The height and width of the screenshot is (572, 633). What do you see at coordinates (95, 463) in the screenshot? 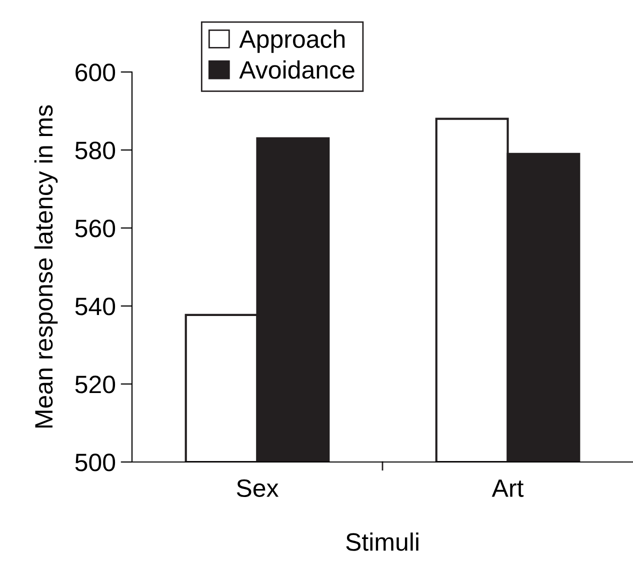
I see `y-tick-label: 500` at bounding box center [95, 463].